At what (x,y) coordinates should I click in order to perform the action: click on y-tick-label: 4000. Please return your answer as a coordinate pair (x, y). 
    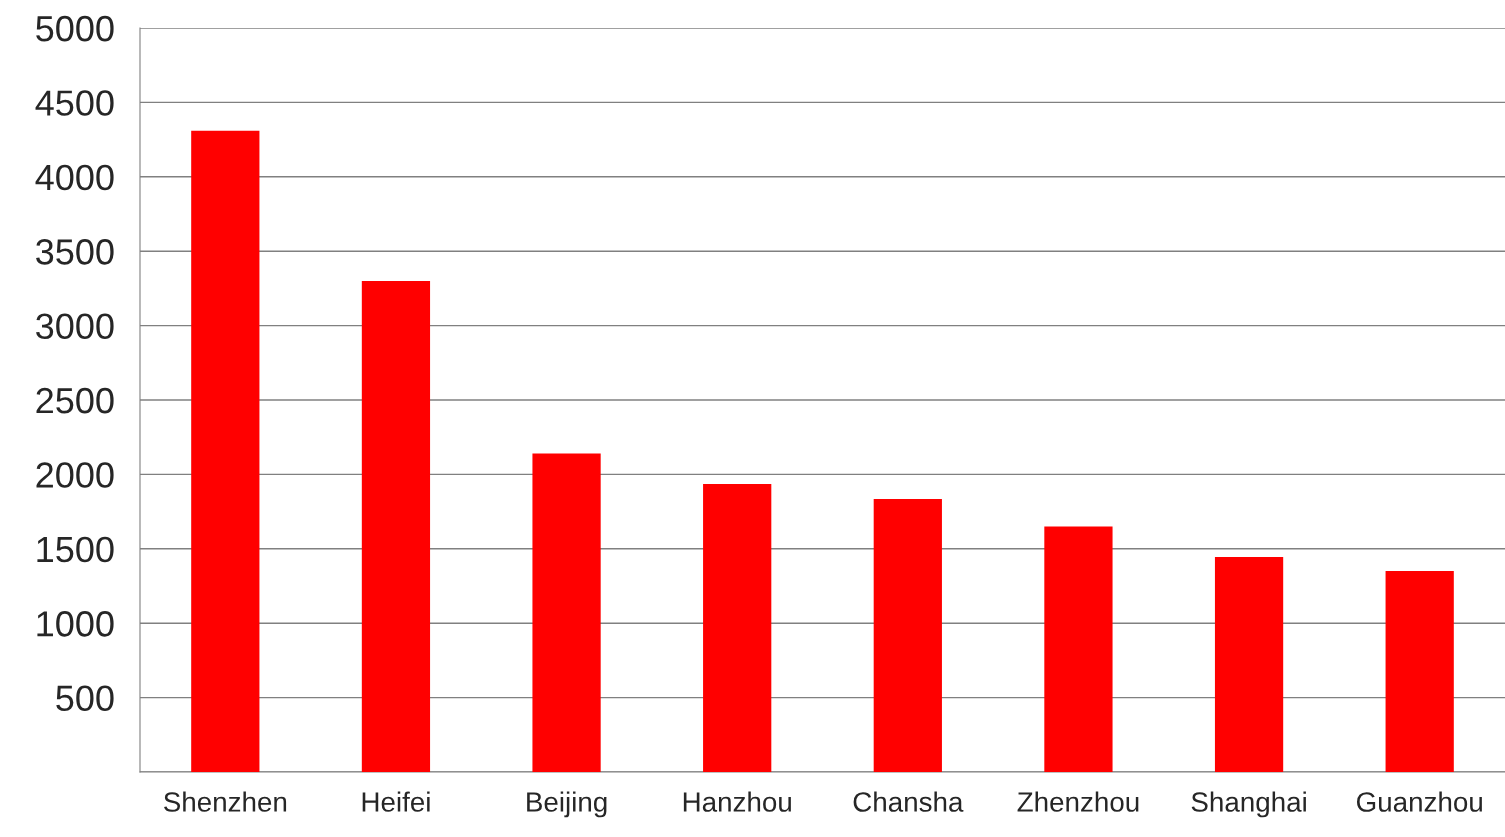
    Looking at the image, I should click on (74, 177).